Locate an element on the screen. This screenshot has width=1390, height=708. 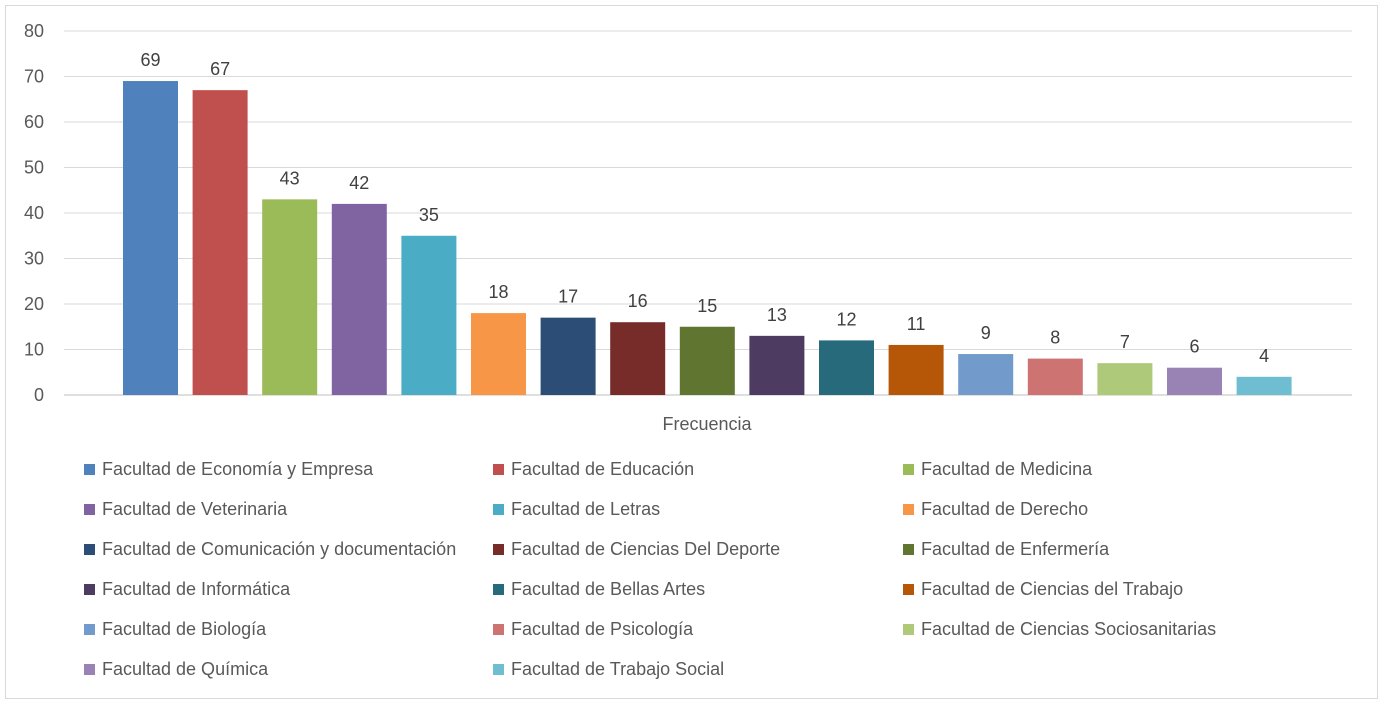
legend-label: Facultad de Medicina is located at coordinates (1007, 468).